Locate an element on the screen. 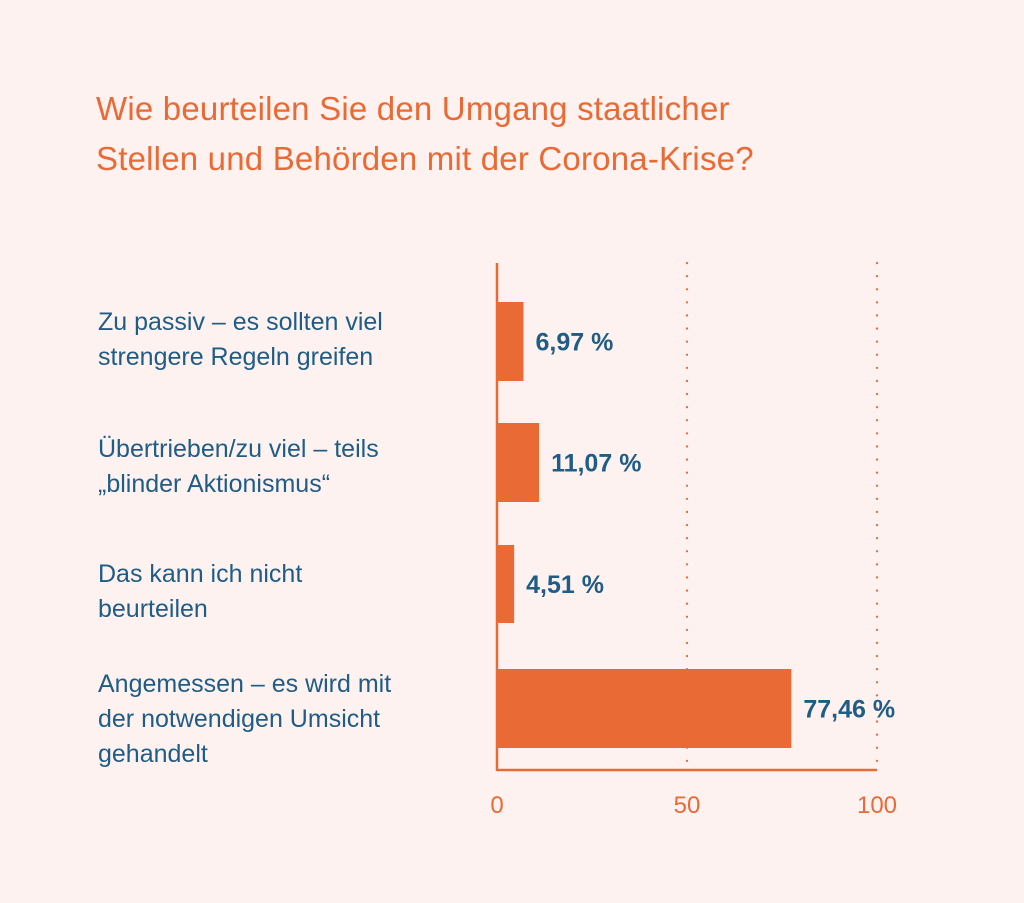  data-label: 4,51 % is located at coordinates (565, 585).